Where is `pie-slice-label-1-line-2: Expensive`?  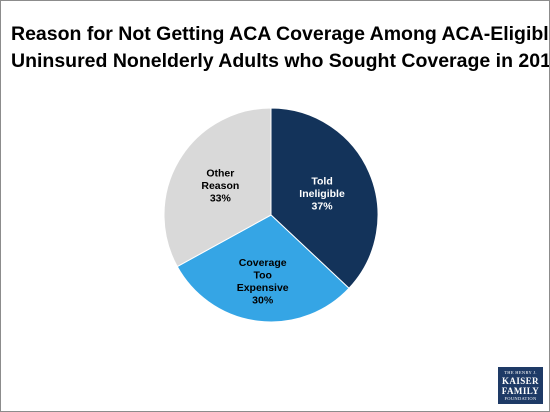 pie-slice-label-1-line-2: Expensive is located at coordinates (263, 288).